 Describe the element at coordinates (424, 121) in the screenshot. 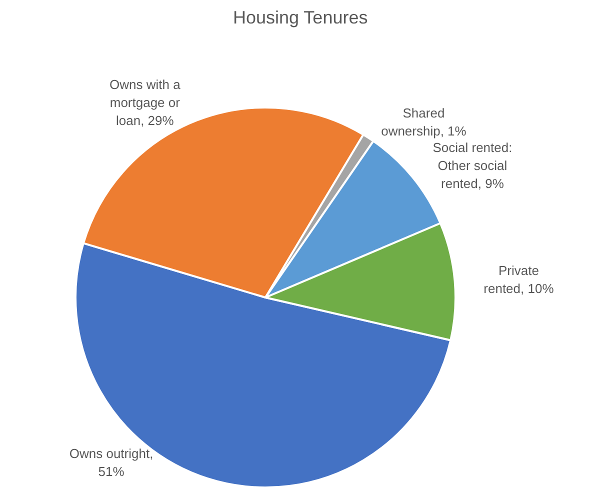

I see `slice-label: Shared ownership, 1%` at that location.